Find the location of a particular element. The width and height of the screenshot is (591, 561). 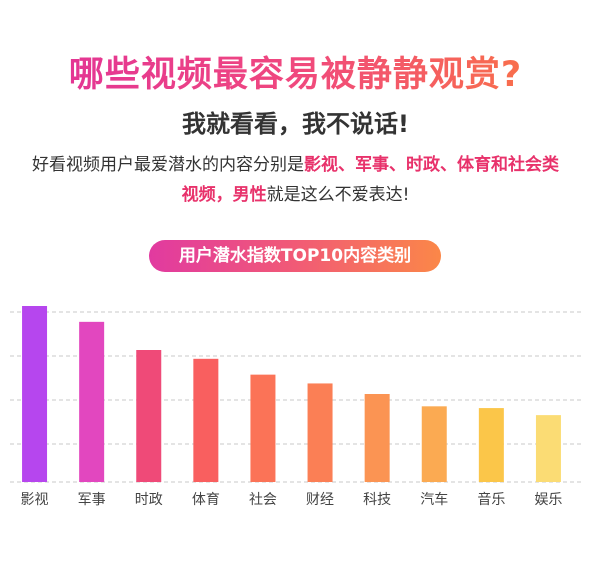

bar-音乐 is located at coordinates (491, 445).